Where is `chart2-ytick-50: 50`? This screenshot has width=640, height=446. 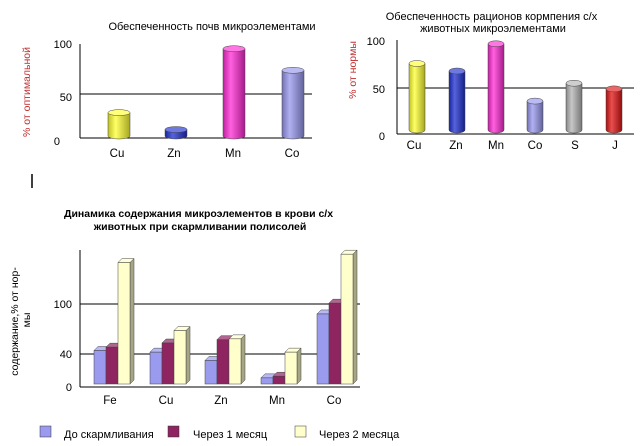
chart2-ytick-50: 50 is located at coordinates (379, 90).